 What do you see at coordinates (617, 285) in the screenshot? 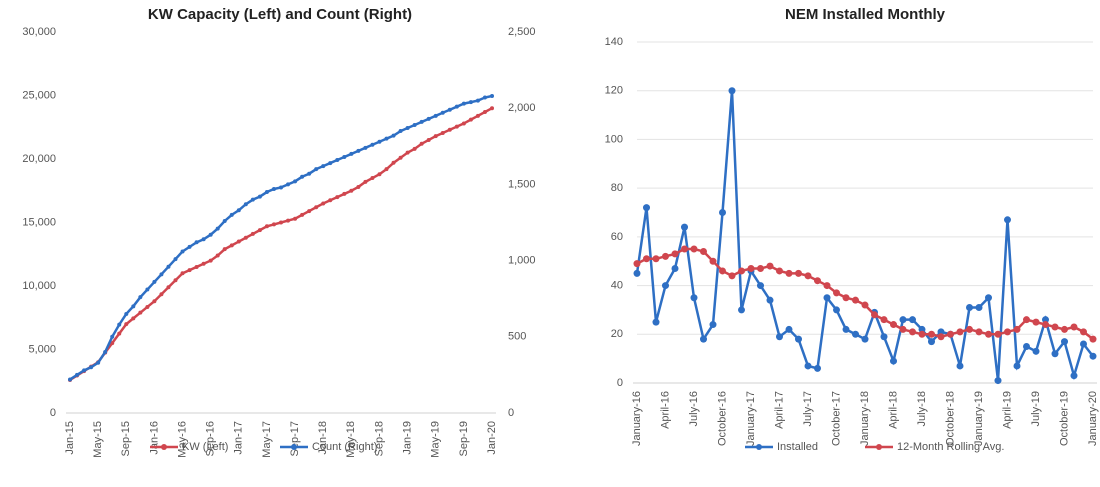
I see `y-tick-label: 40` at bounding box center [617, 285].